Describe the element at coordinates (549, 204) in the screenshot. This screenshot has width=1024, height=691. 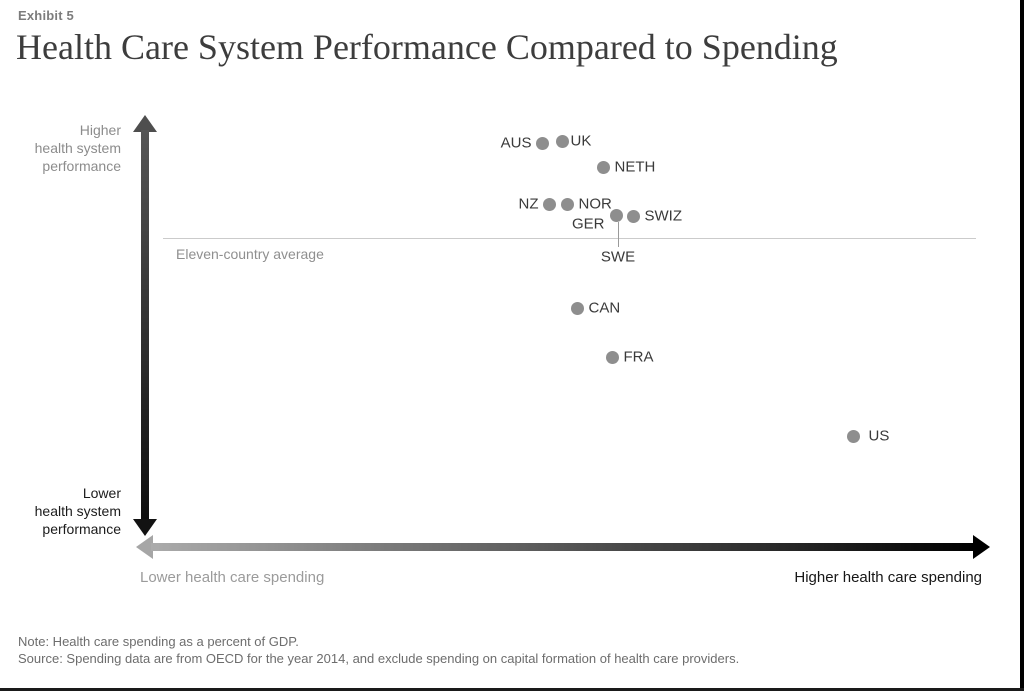
I see `point-dot-nz` at that location.